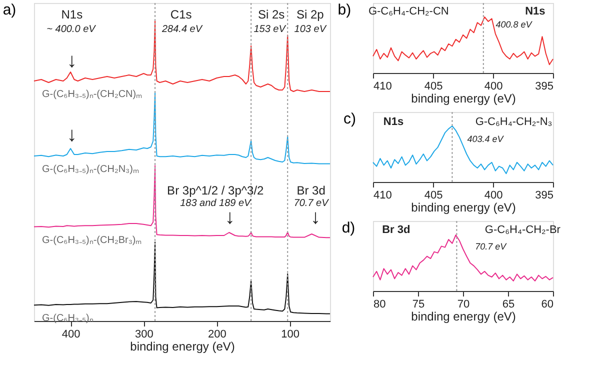 The height and width of the screenshot is (392, 600). Describe the element at coordinates (215, 191) in the screenshot. I see `annotation: Br 3p^1/2 / 3p^3/2` at that location.